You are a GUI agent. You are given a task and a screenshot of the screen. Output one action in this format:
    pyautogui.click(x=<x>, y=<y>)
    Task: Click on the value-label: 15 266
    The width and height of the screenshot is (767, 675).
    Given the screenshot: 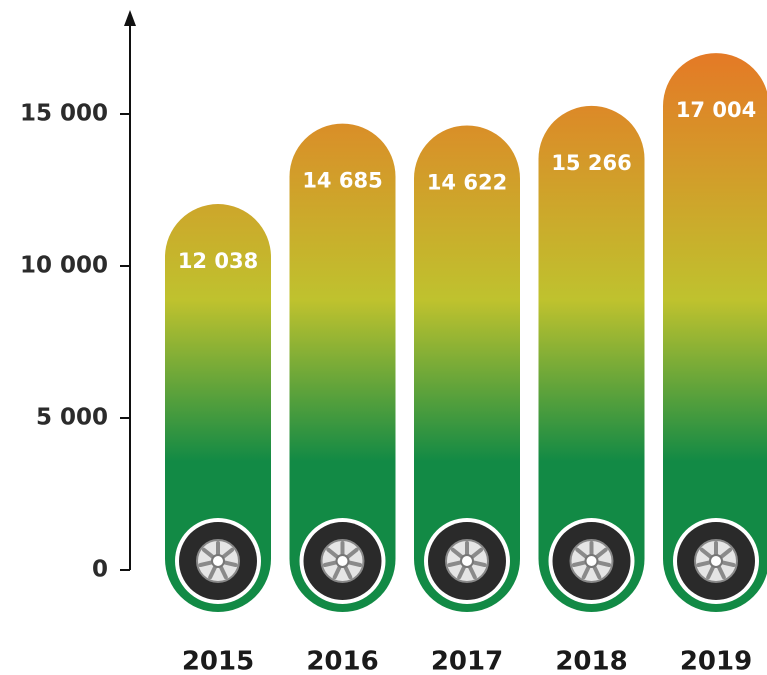 What is the action you would take?
    pyautogui.click(x=591, y=163)
    